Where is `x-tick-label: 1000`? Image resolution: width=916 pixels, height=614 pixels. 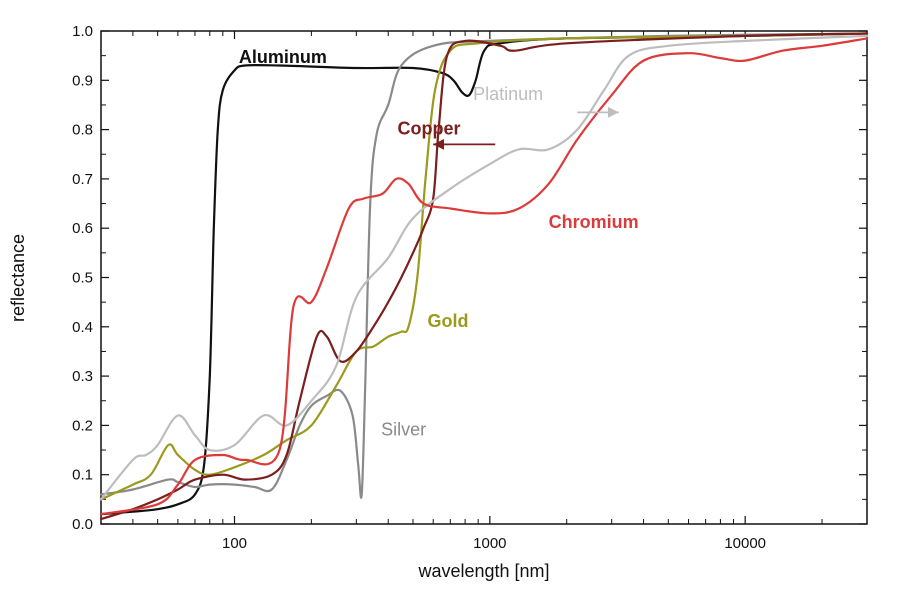 x-tick-label: 1000 is located at coordinates (489, 543).